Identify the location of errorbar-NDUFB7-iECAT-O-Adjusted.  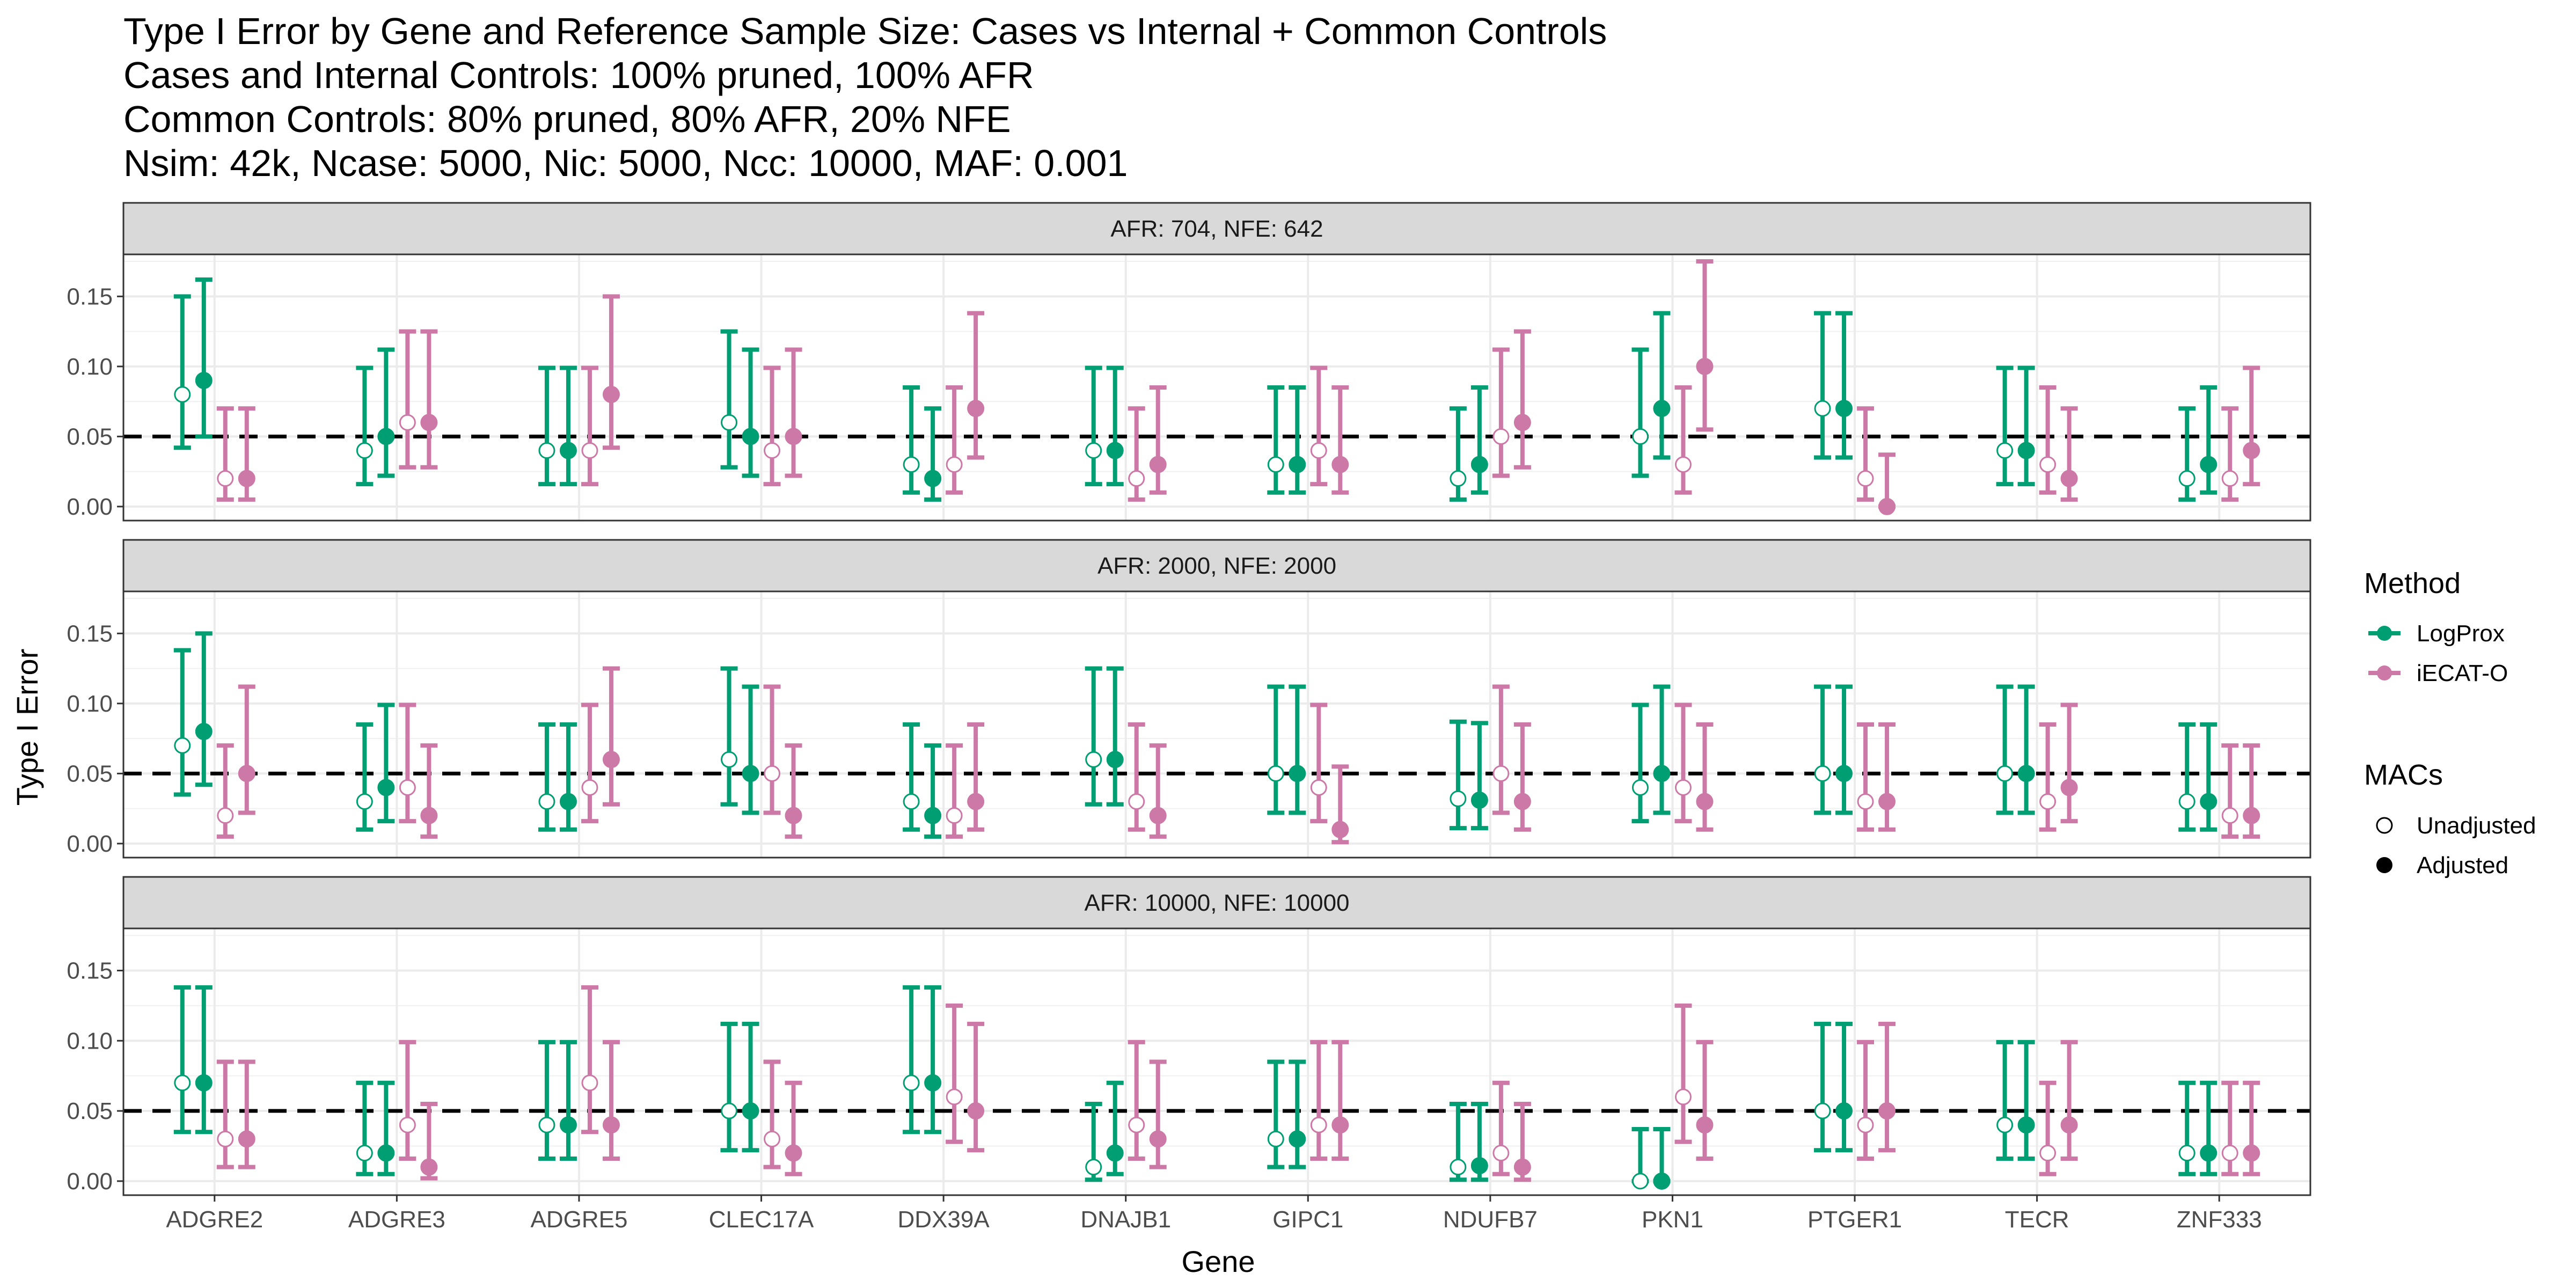
(1522, 1141).